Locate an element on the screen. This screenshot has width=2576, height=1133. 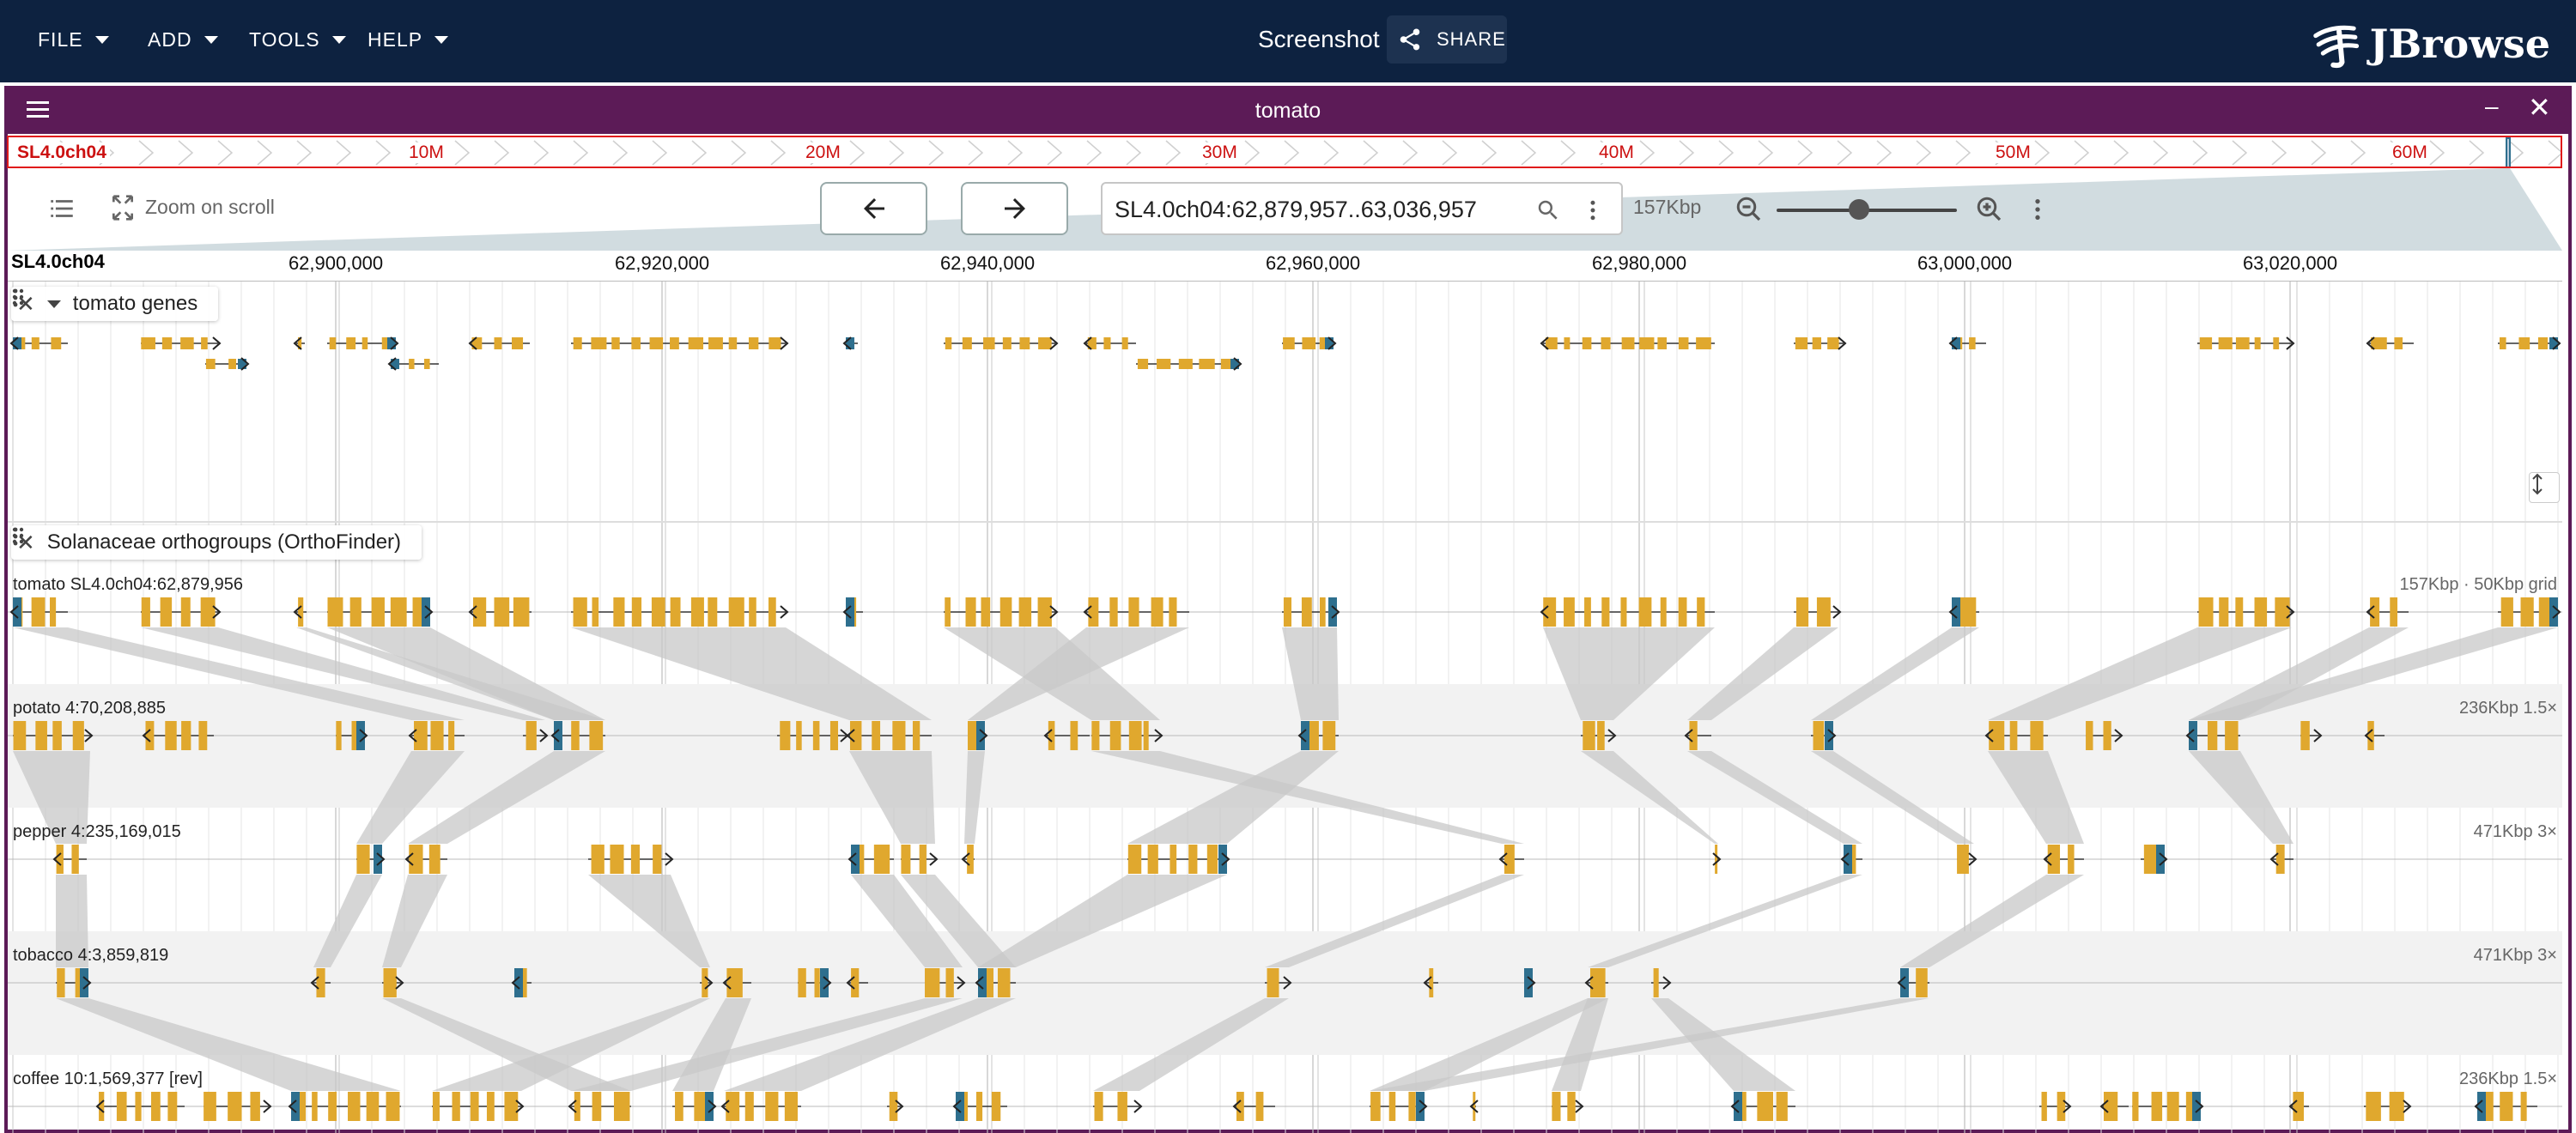
genome-row-label: coffee 10:1,569,377 [rev] is located at coordinates (108, 1078).